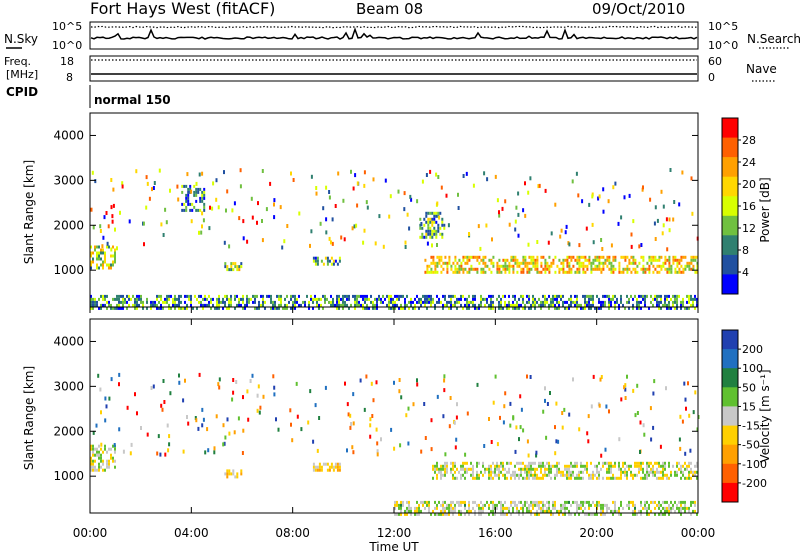 Image resolution: width=800 pixels, height=554 pixels. I want to click on y-tick-label: 3000, so click(68, 386).